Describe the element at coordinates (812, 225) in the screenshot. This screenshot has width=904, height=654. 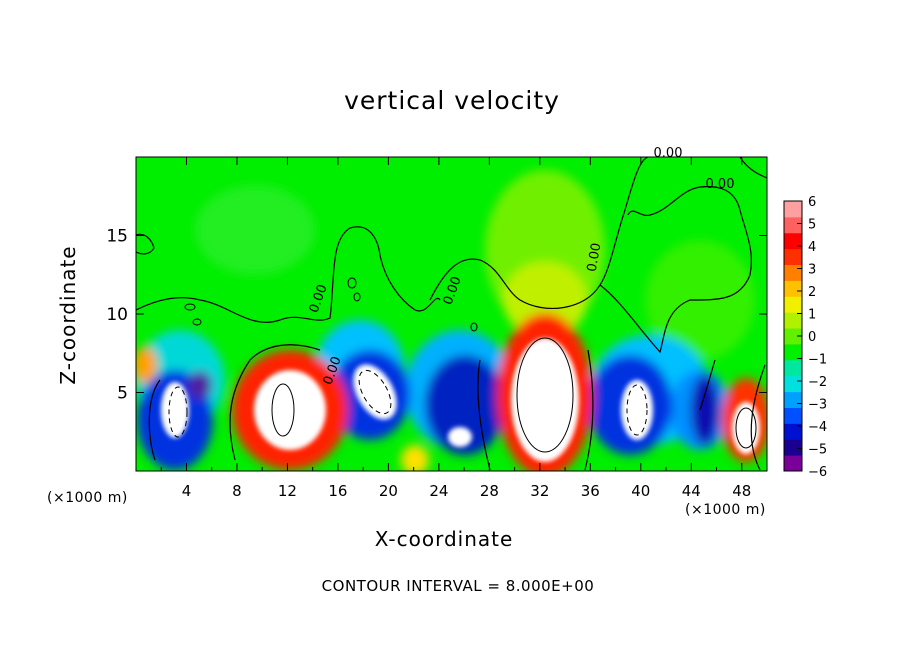
I see `colorbar-label: 5` at that location.